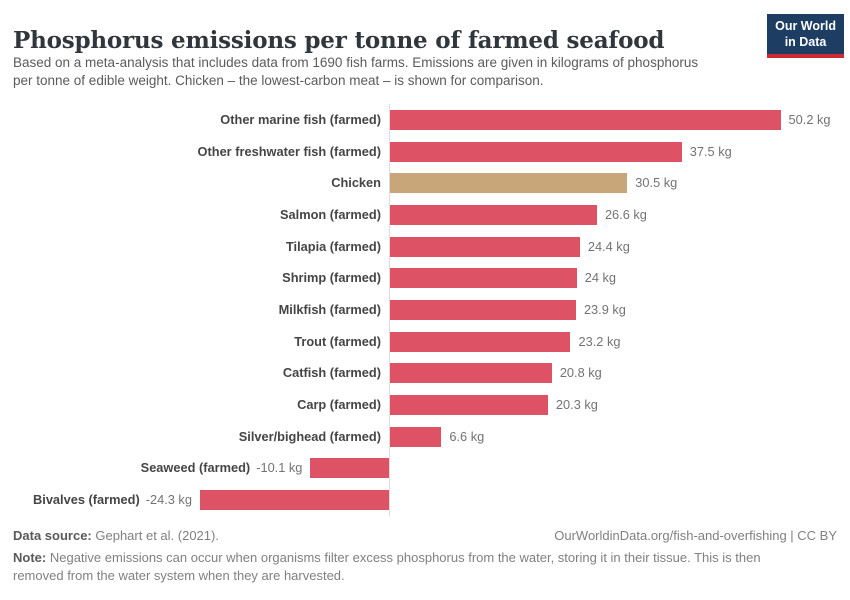 Image resolution: width=850 pixels, height=600 pixels. Describe the element at coordinates (389, 310) in the screenshot. I see `zero-axis-line` at that location.